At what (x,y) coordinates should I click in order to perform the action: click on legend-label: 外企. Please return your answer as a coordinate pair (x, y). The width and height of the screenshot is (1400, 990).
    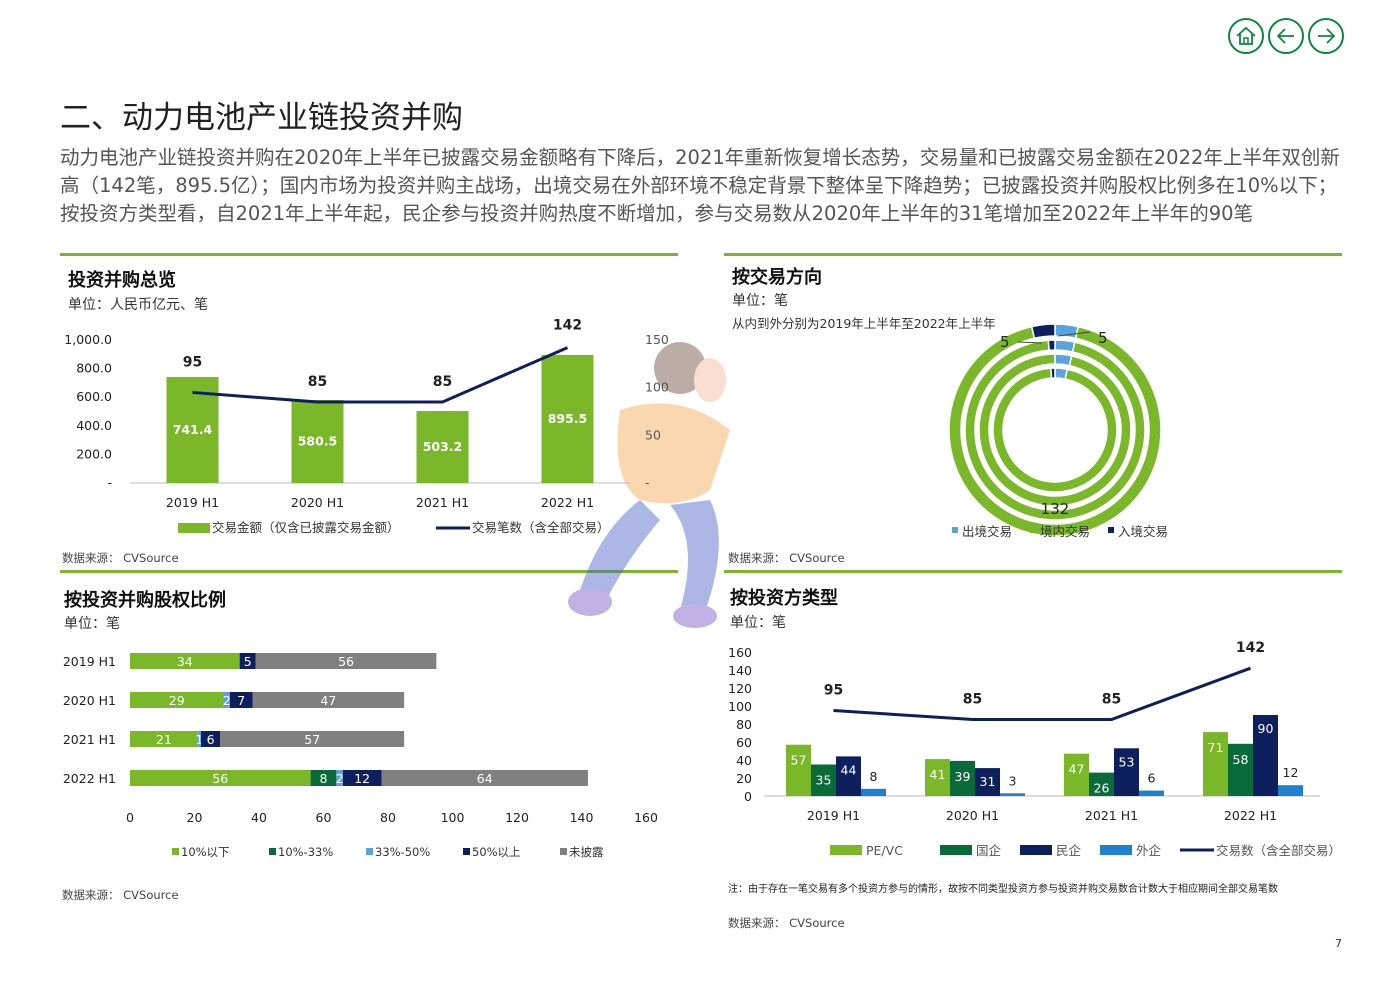
    Looking at the image, I should click on (1149, 850).